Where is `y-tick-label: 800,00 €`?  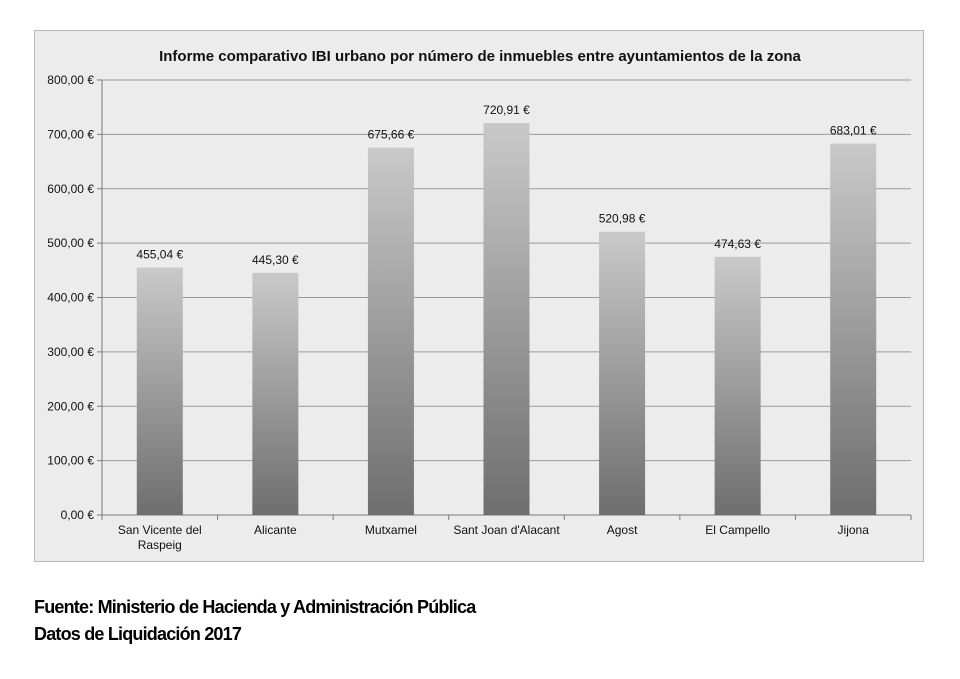 y-tick-label: 800,00 € is located at coordinates (70, 80).